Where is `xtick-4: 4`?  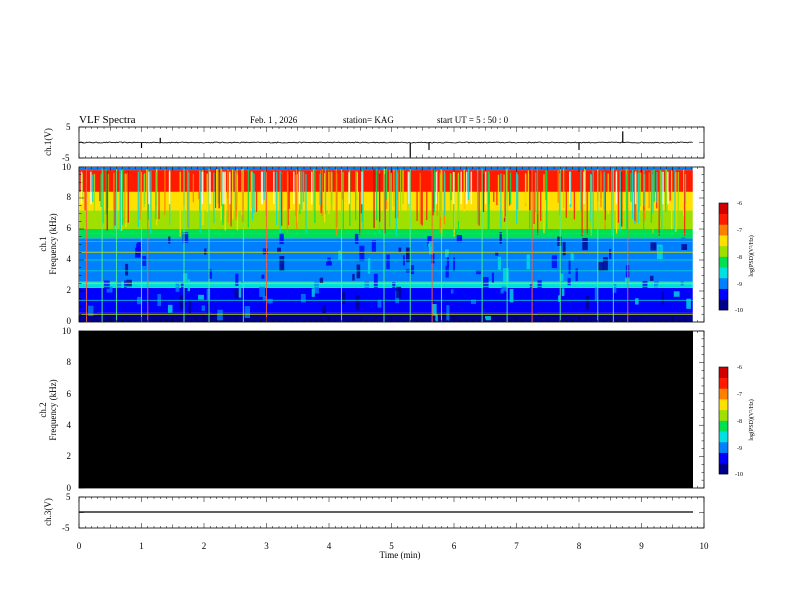 xtick-4: 4 is located at coordinates (329, 546).